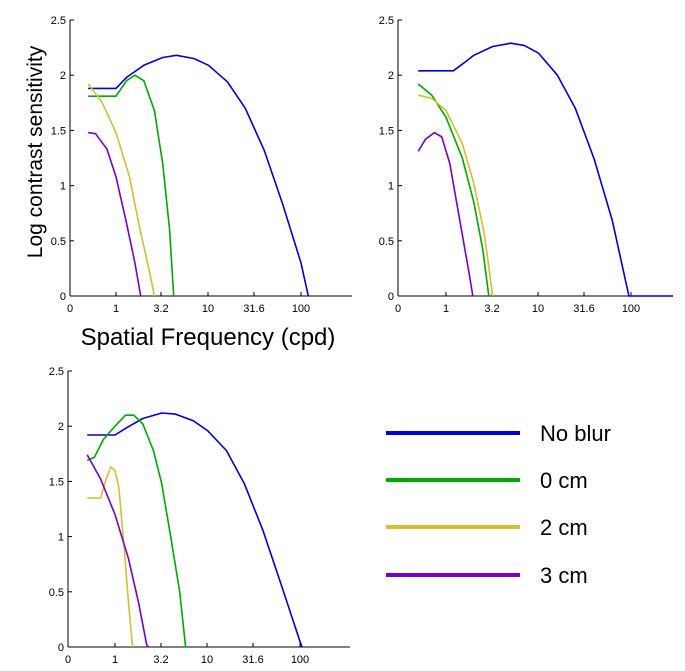  Describe the element at coordinates (487, 480) in the screenshot. I see `legend-item-0cm: 0 cm` at that location.